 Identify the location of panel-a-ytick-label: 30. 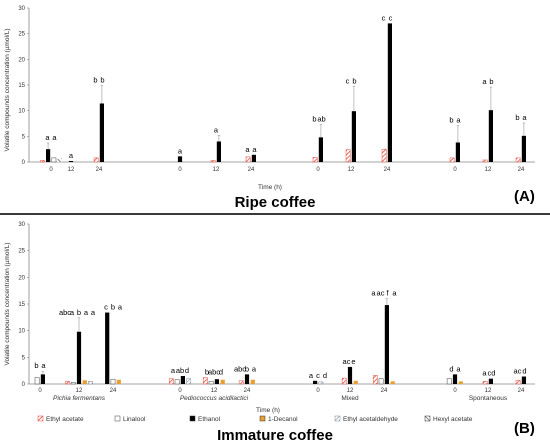
(21, 9).